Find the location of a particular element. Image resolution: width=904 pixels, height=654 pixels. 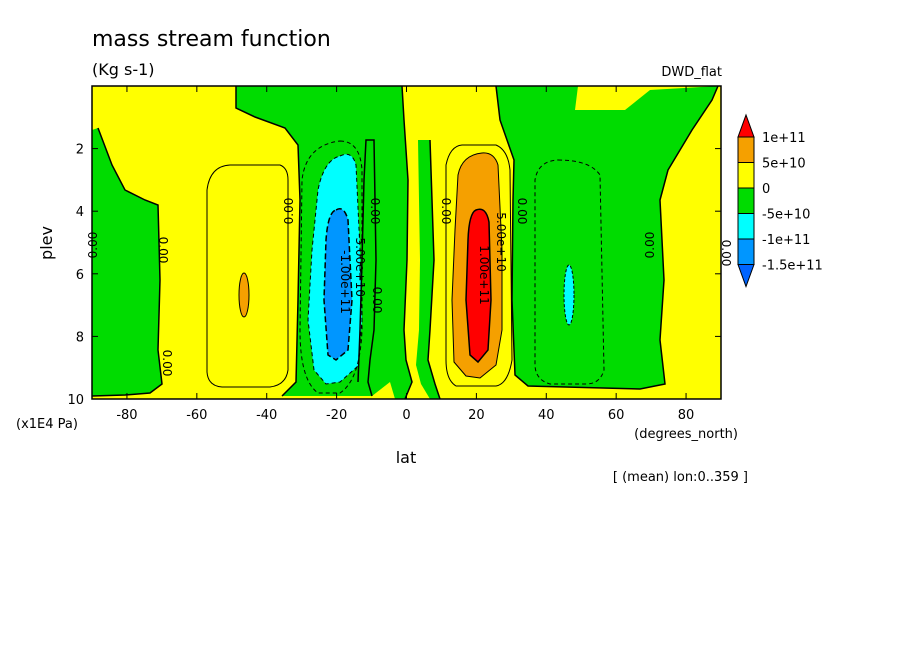

contour-label: -5.00e+10 is located at coordinates (360, 265).